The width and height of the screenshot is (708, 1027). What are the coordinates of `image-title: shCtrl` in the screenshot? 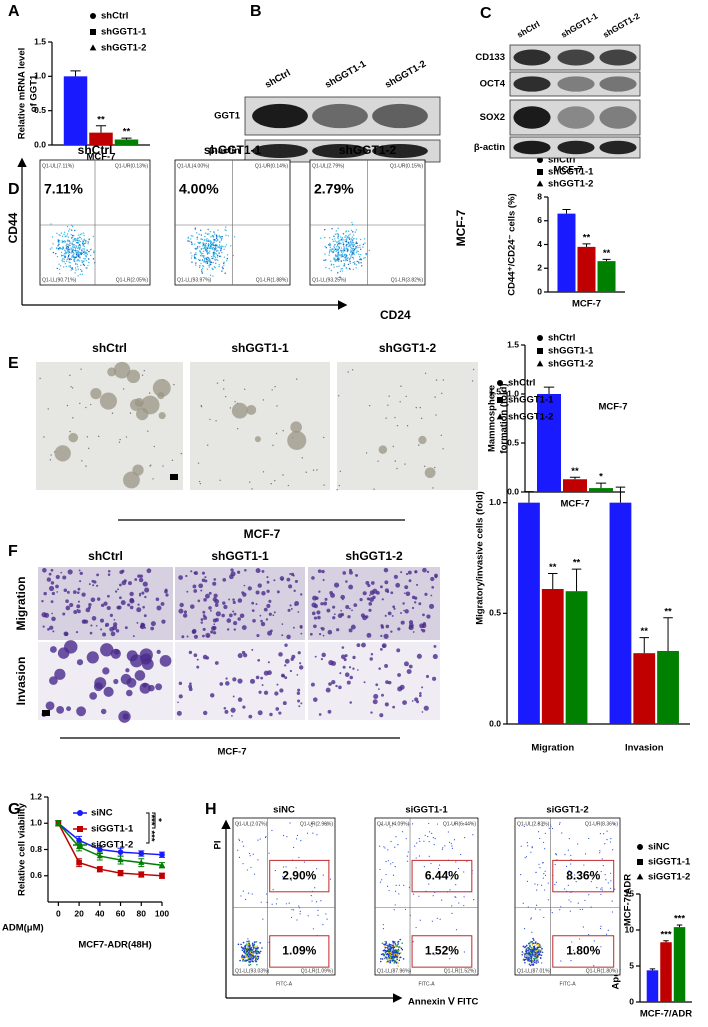 It's located at (109, 348).